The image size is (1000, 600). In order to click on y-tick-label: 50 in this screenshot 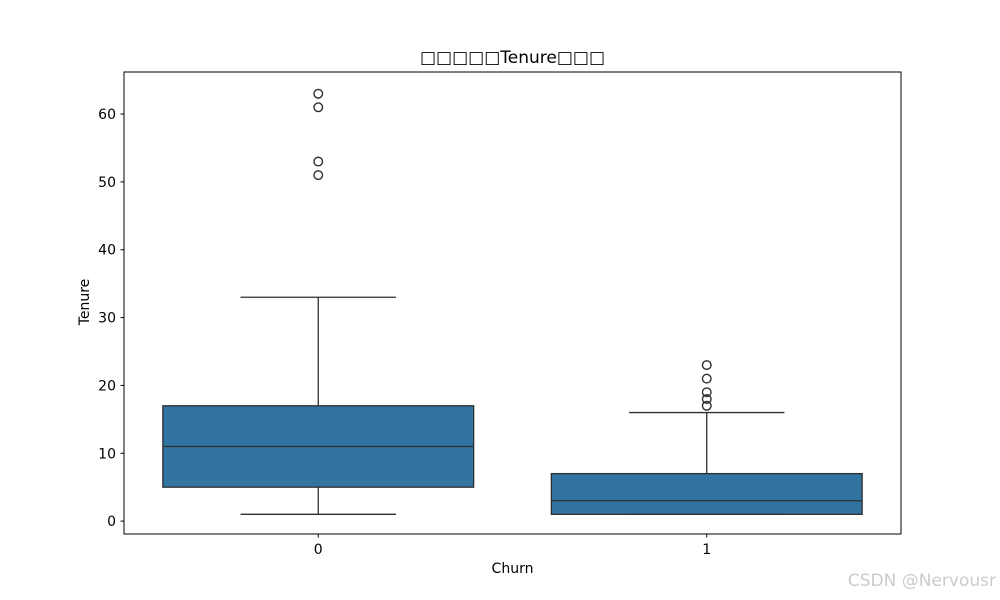, I will do `click(107, 183)`.